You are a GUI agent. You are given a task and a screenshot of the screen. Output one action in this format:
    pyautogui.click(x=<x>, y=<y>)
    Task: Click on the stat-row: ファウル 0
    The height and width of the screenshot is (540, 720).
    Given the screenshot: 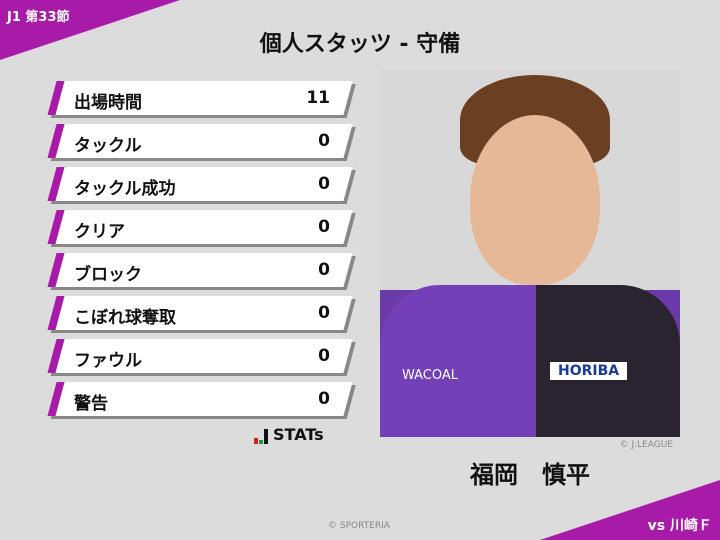 What is the action you would take?
    pyautogui.click(x=200, y=356)
    